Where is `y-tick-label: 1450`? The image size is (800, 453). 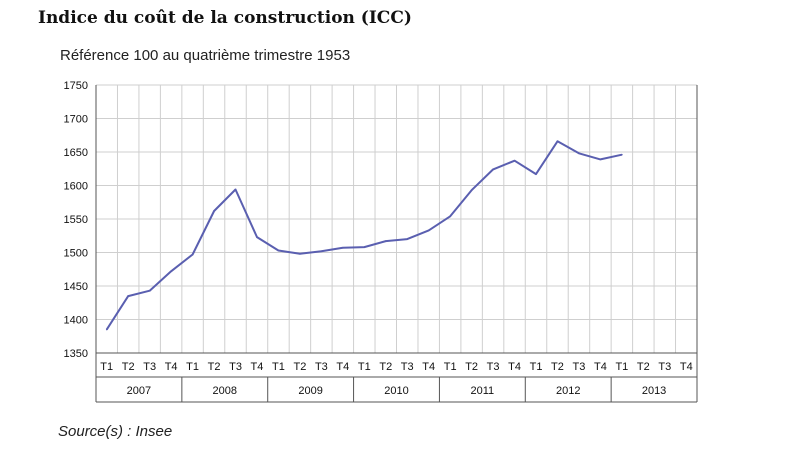
y-tick-label: 1450 is located at coordinates (76, 287).